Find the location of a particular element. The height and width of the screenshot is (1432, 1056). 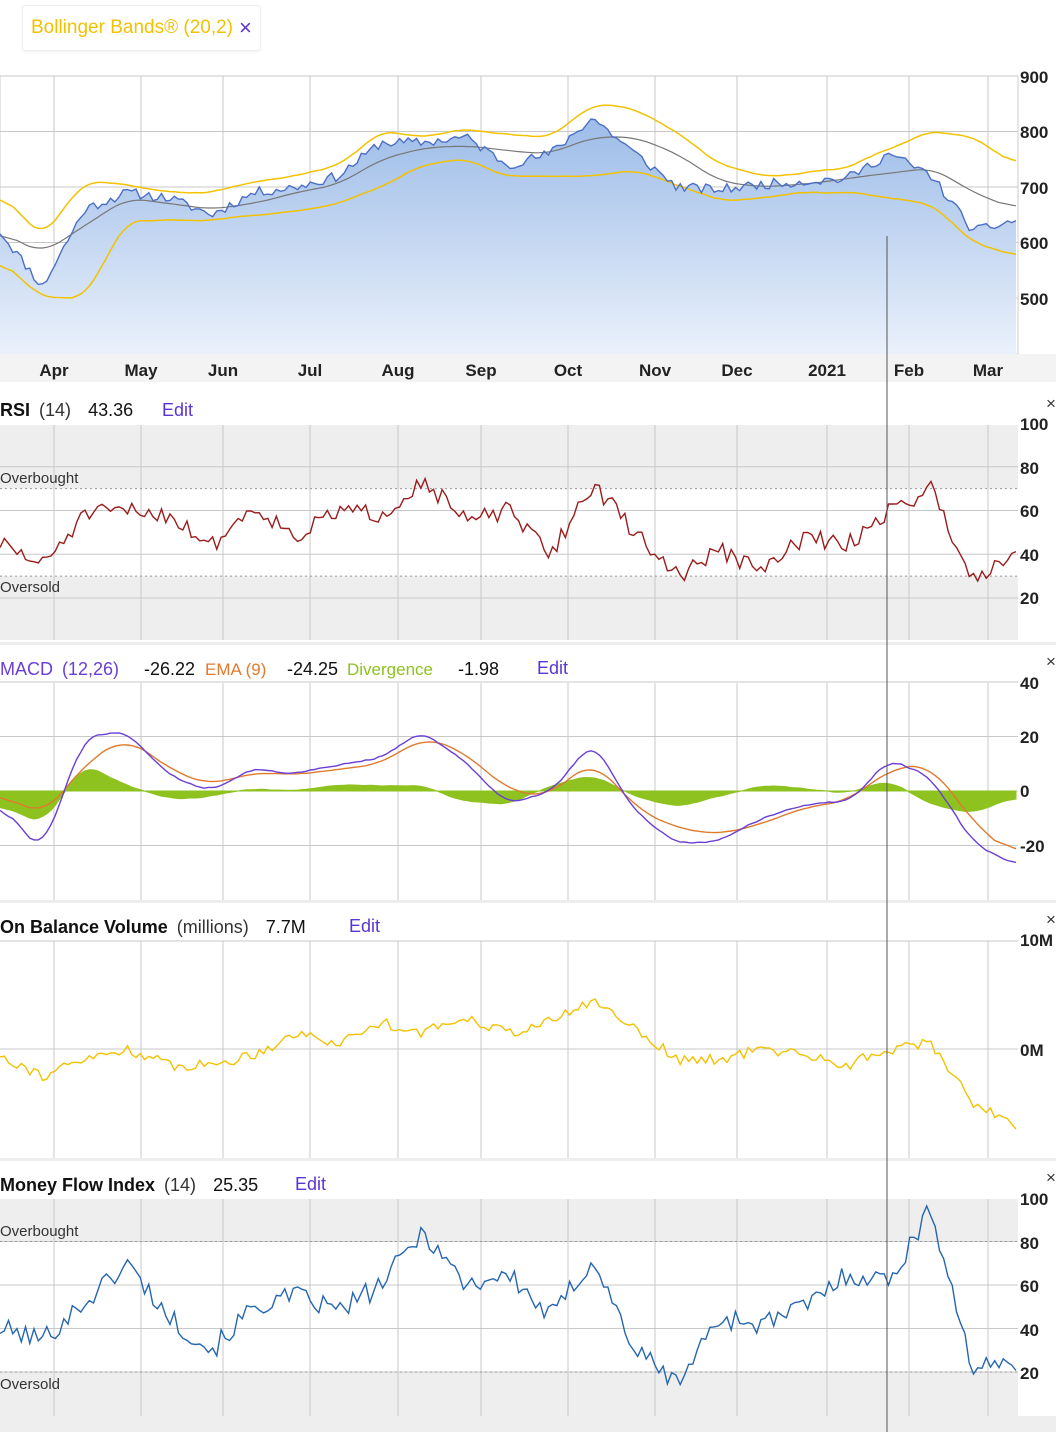

price-tick-600: 600 is located at coordinates (1034, 243).